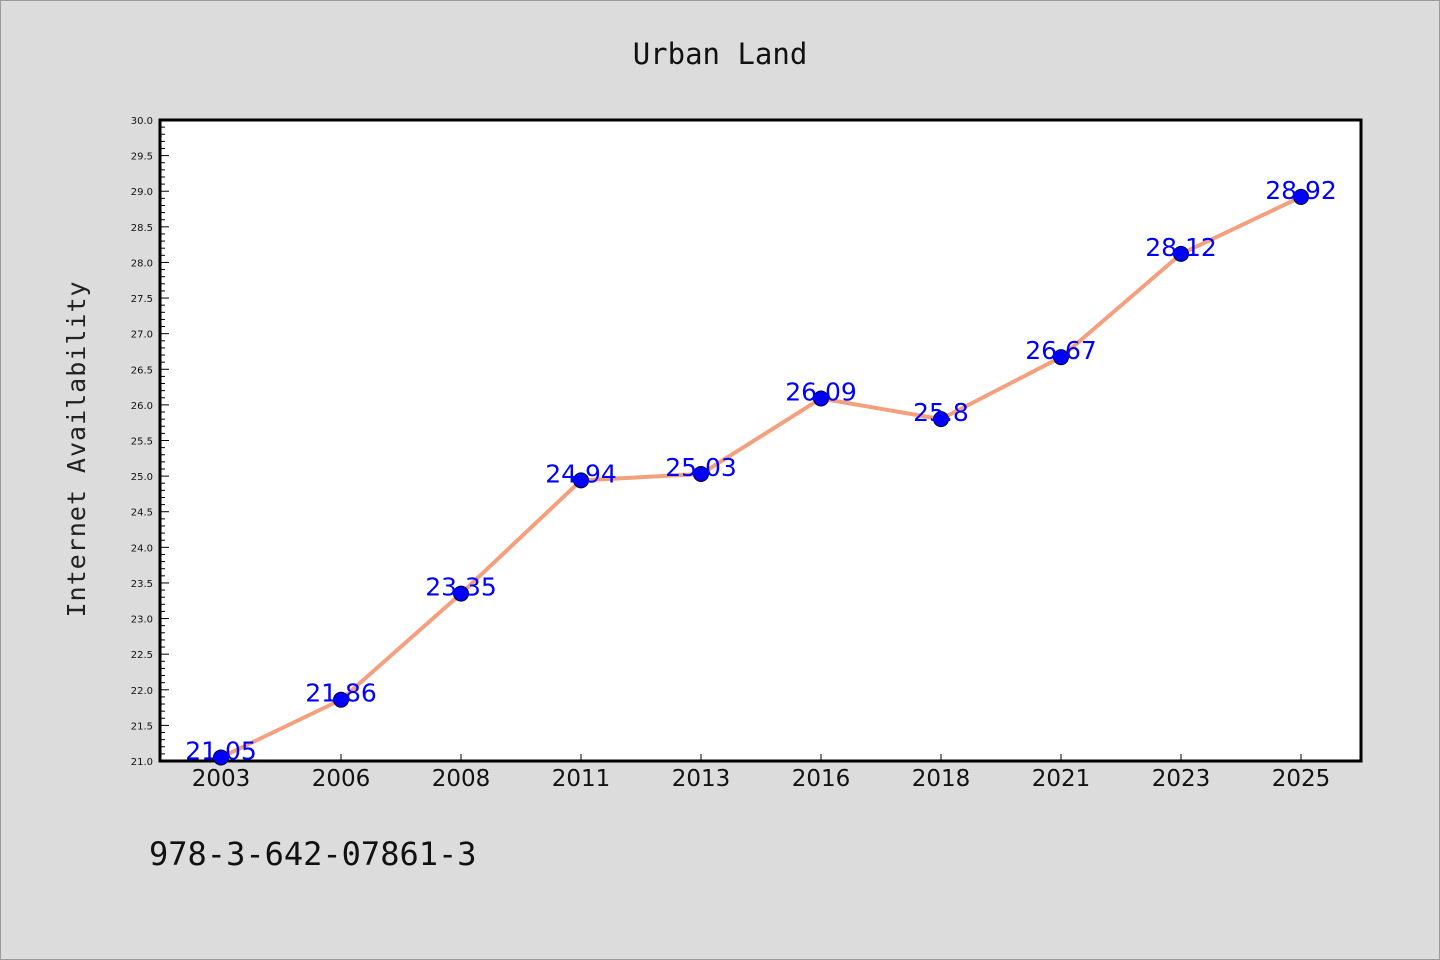  I want to click on x-tick-label: 2006, so click(341, 779).